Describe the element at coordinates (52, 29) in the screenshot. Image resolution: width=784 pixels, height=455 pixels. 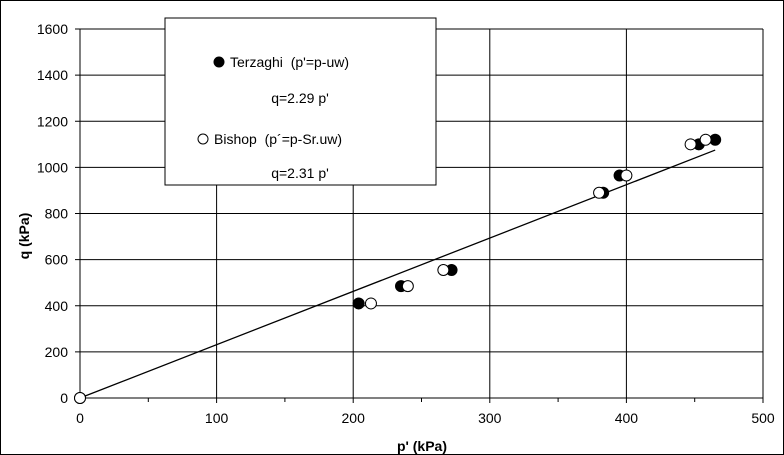
I see `y-tick-label: 1600` at that location.